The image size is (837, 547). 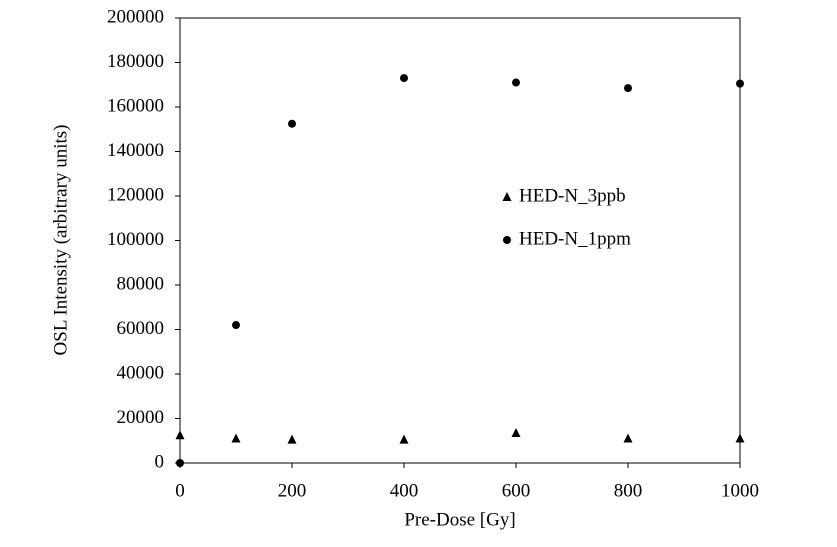 I want to click on x-tick-label: 200, so click(x=292, y=490).